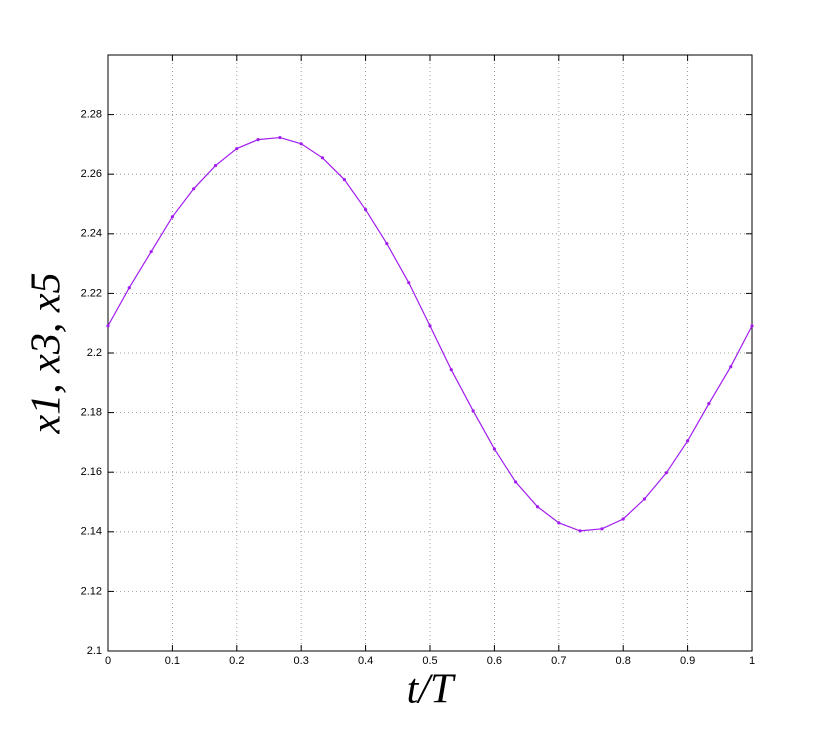  What do you see at coordinates (429, 661) in the screenshot?
I see `x-tick-label: 0.5` at bounding box center [429, 661].